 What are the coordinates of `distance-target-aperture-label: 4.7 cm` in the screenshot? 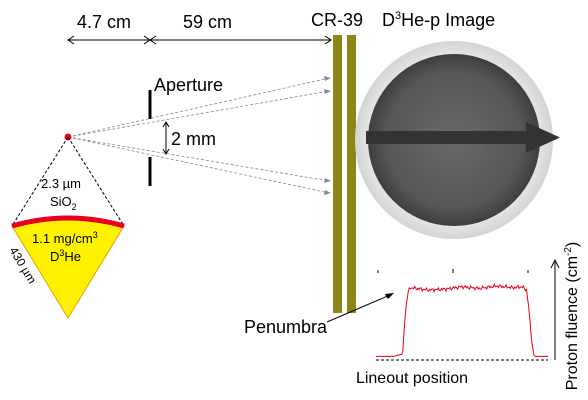 It's located at (104, 22).